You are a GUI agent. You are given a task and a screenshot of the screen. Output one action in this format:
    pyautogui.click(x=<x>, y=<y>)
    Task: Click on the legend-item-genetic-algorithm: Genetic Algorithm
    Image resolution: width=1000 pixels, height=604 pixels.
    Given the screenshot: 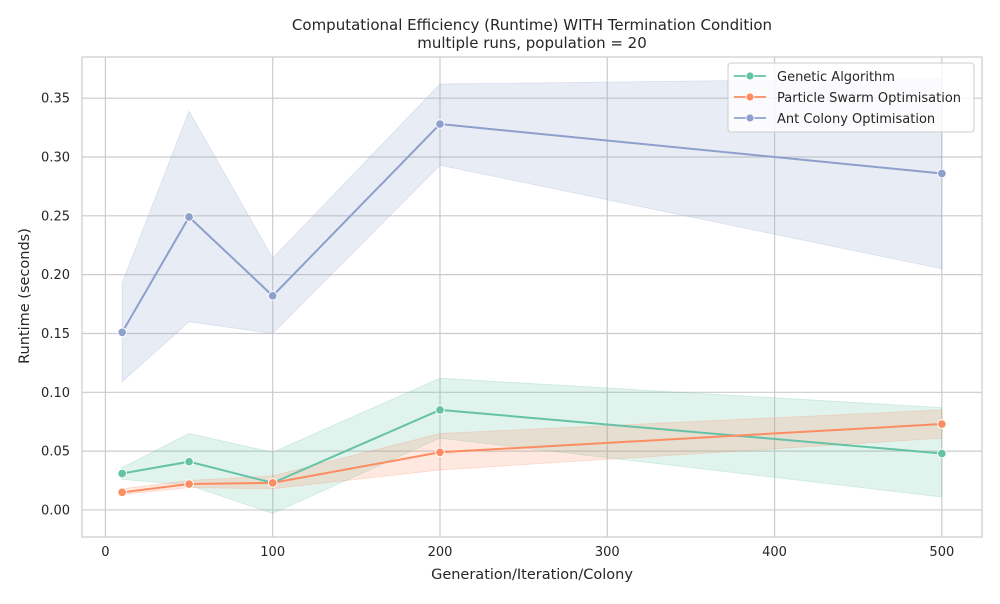 What is the action you would take?
    pyautogui.click(x=814, y=77)
    